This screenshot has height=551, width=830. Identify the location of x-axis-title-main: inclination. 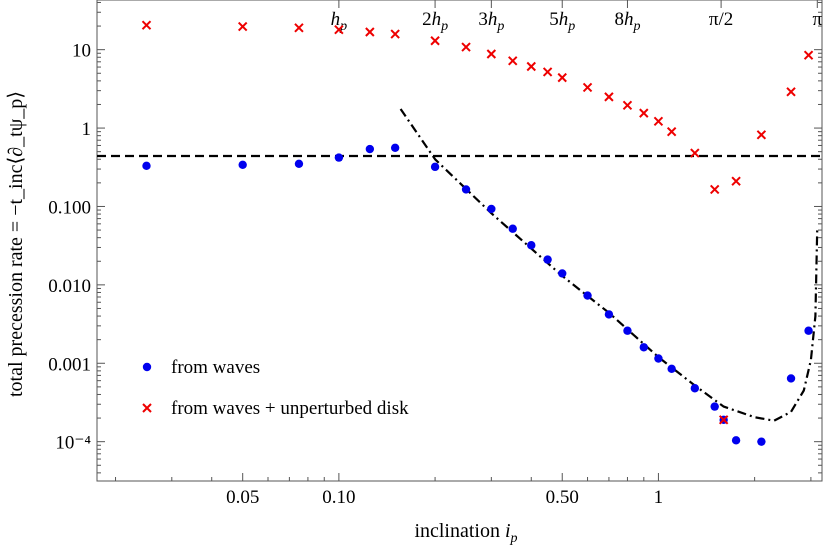
(459, 531).